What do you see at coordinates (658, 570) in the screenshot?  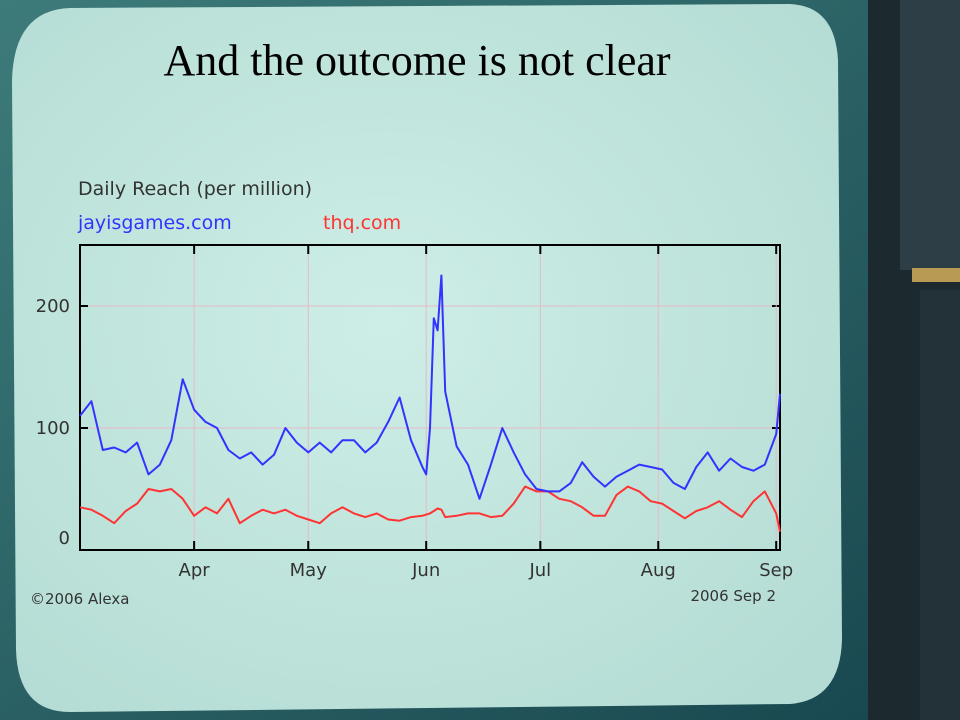 I see `x-tick-label: Aug` at bounding box center [658, 570].